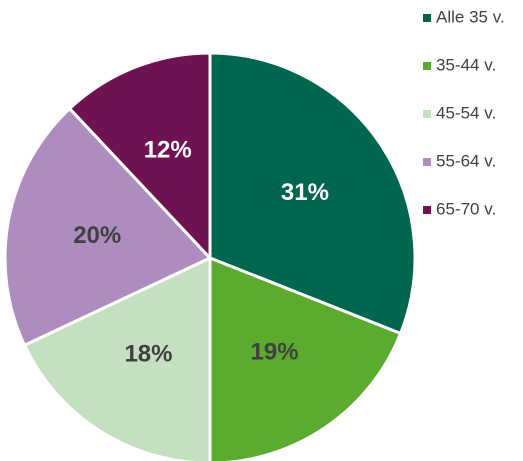  I want to click on data-label: 20%, so click(97, 235).